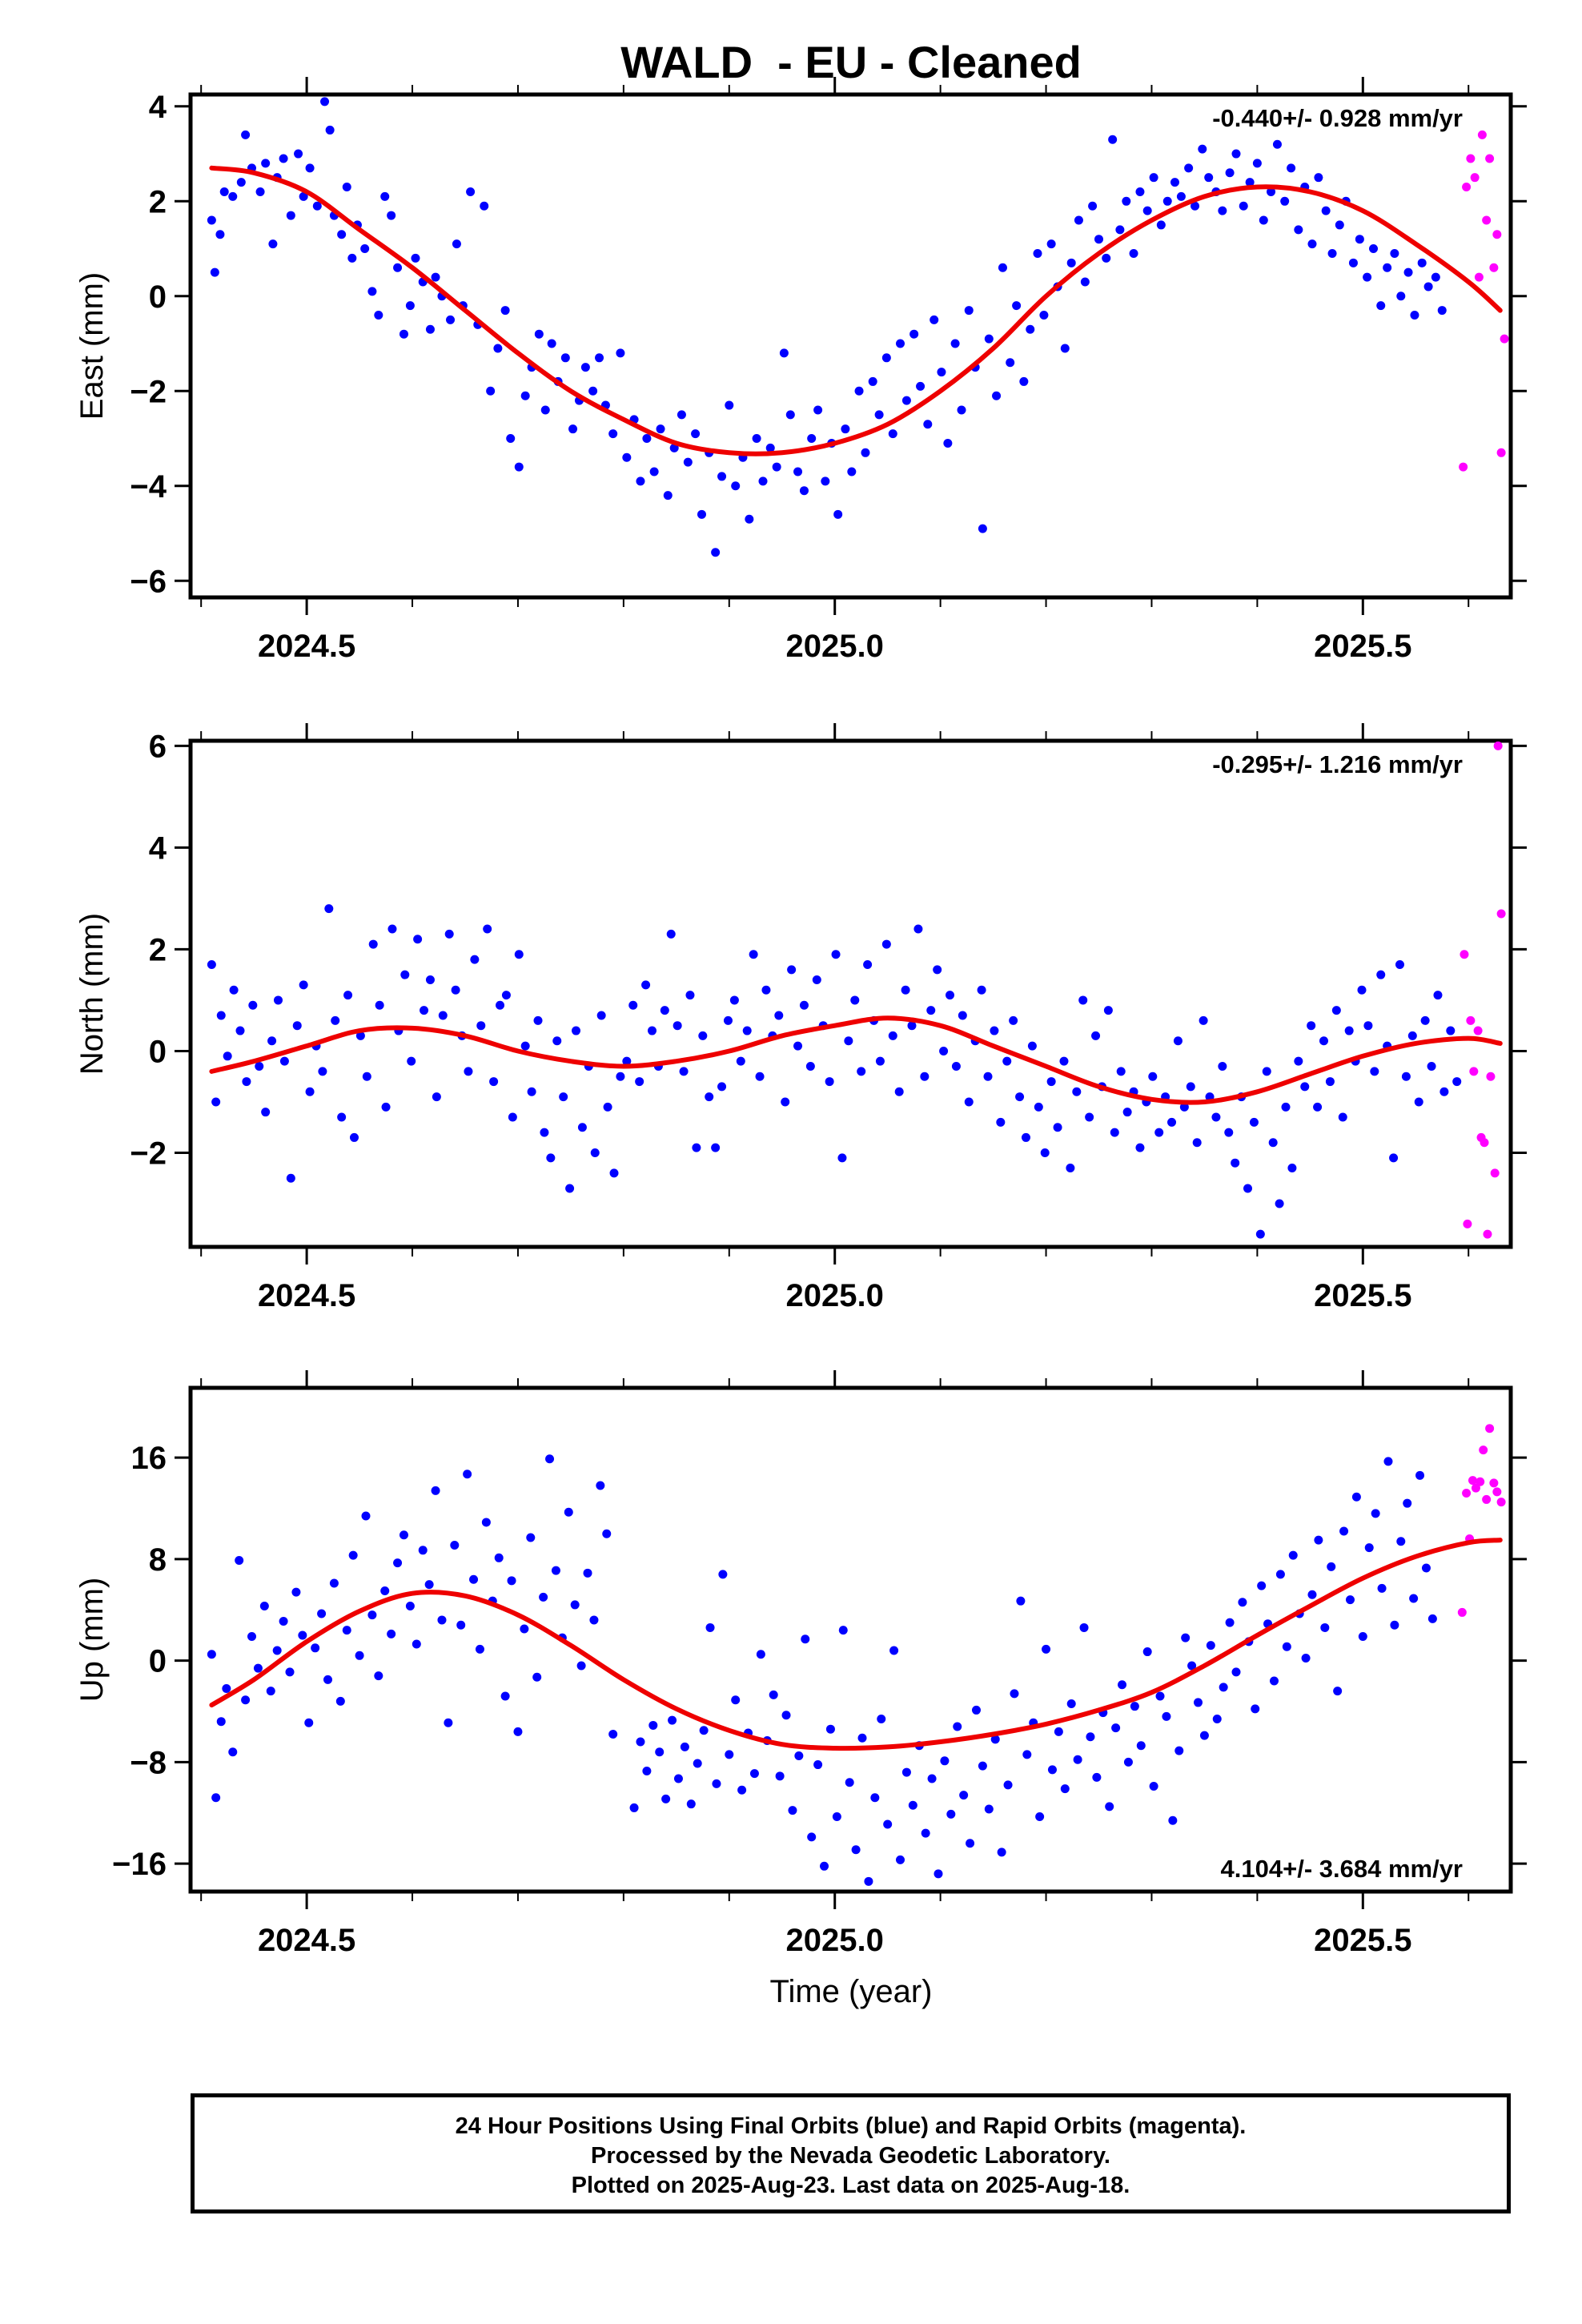 The height and width of the screenshot is (2324, 1582). What do you see at coordinates (1337, 118) in the screenshot?
I see `velocity-rate-label: -0.440+/- 0.928 mm/yr` at bounding box center [1337, 118].